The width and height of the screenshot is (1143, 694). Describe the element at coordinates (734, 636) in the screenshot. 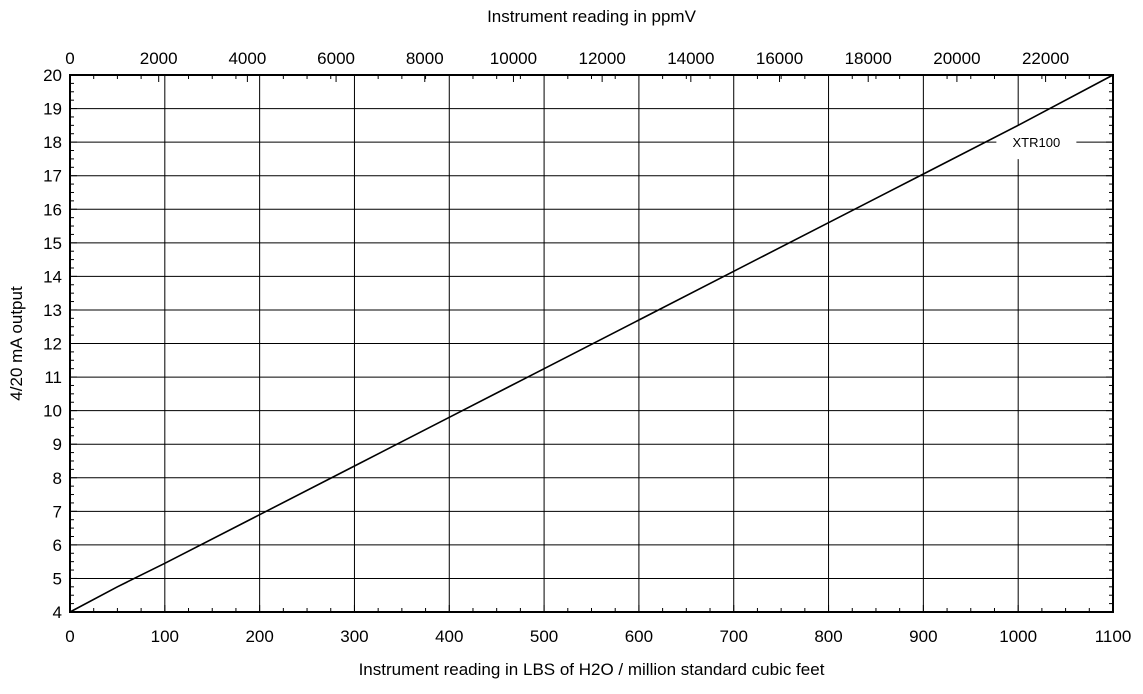

I see `x-tick-label: 700` at that location.